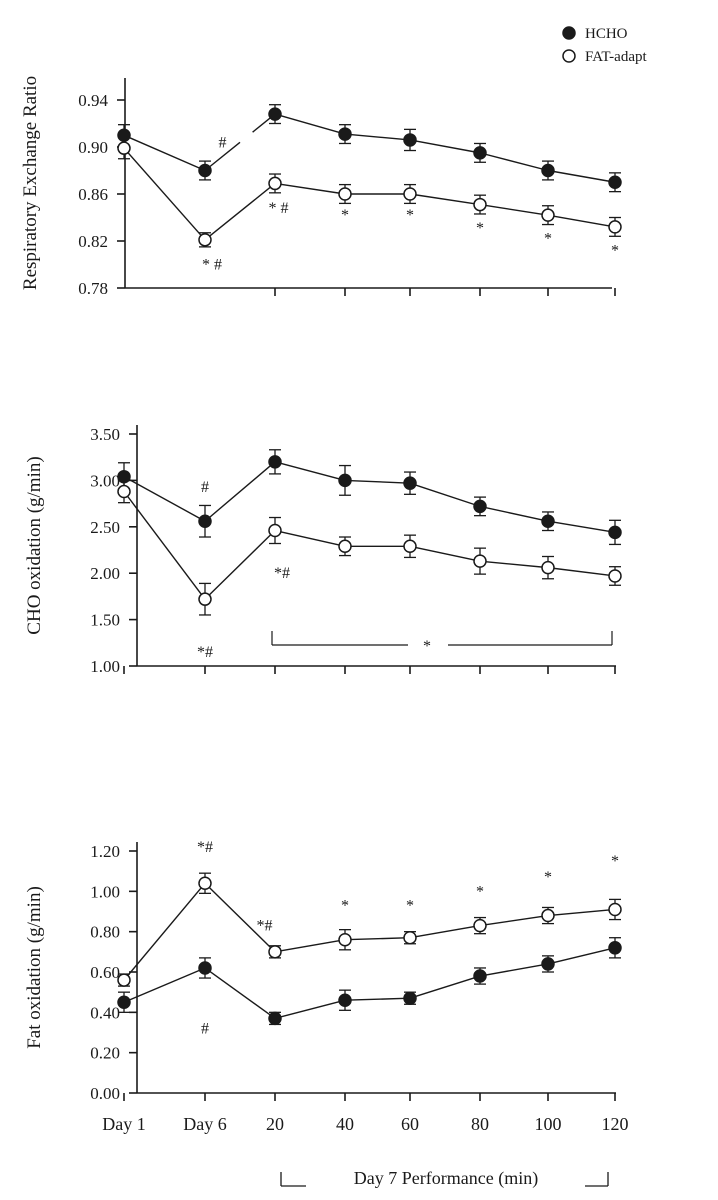 The image size is (718, 1200). What do you see at coordinates (105, 620) in the screenshot?
I see `y-tick-label: 1.50` at bounding box center [105, 620].